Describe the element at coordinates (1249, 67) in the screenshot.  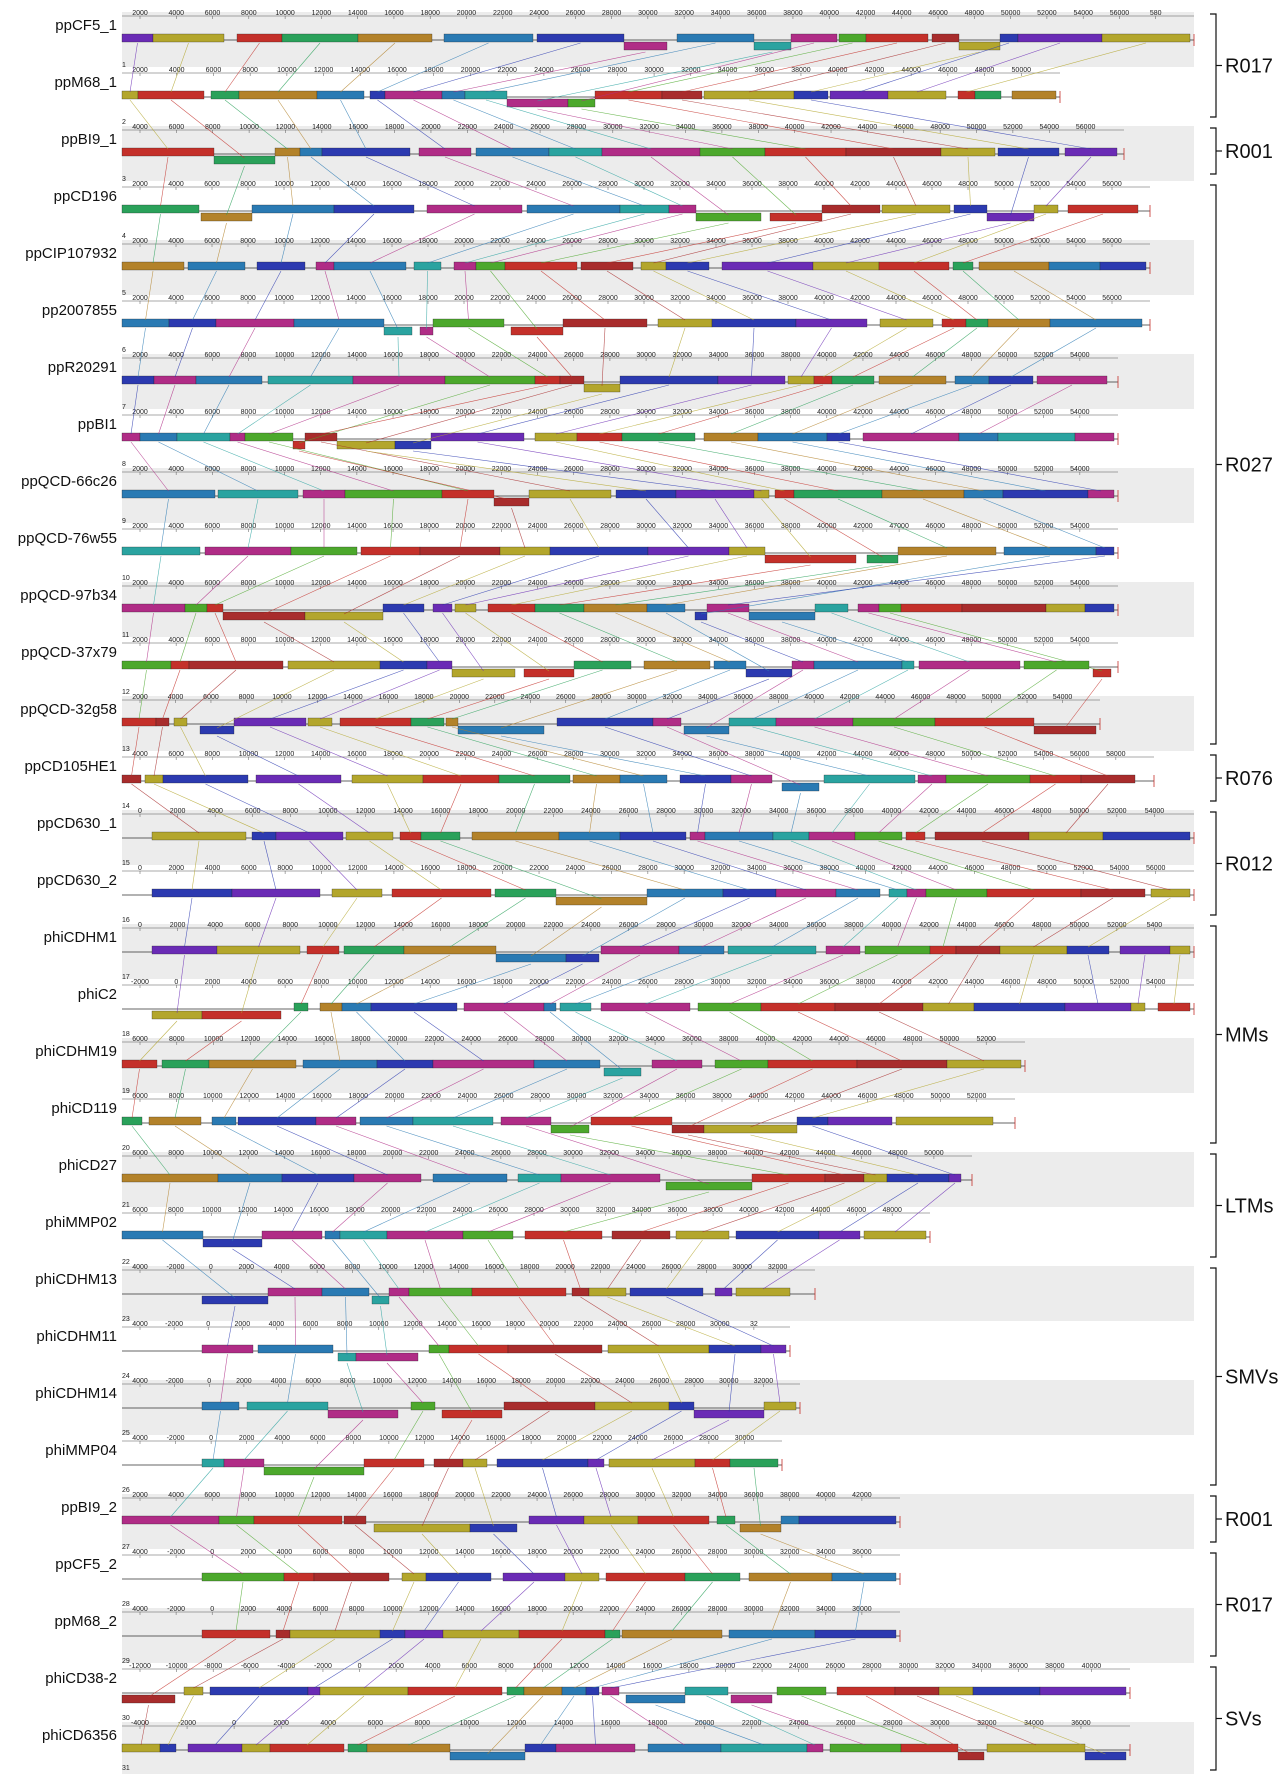
I see `group-label: R017` at that location.